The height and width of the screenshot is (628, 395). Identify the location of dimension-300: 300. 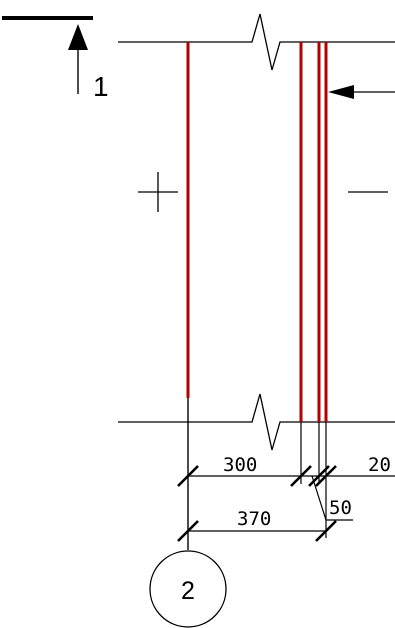
(240, 465).